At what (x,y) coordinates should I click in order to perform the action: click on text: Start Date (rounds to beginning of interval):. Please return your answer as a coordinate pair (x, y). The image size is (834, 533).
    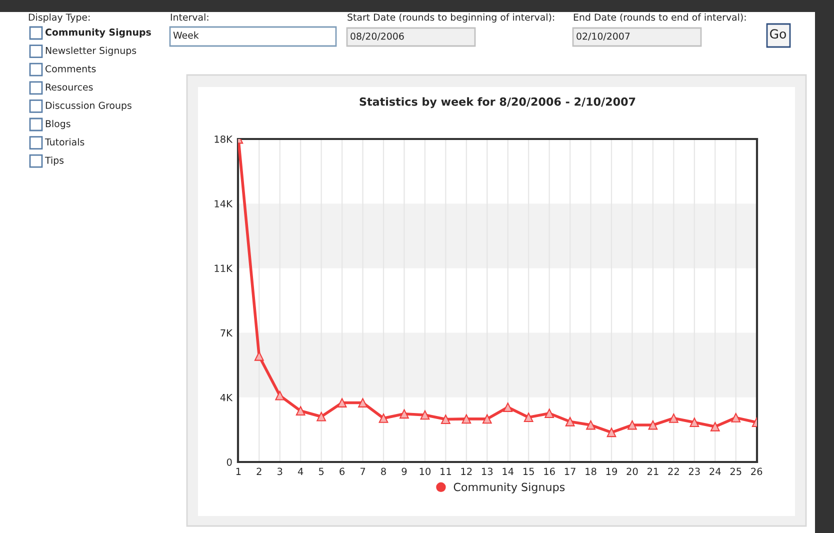
    Looking at the image, I should click on (451, 18).